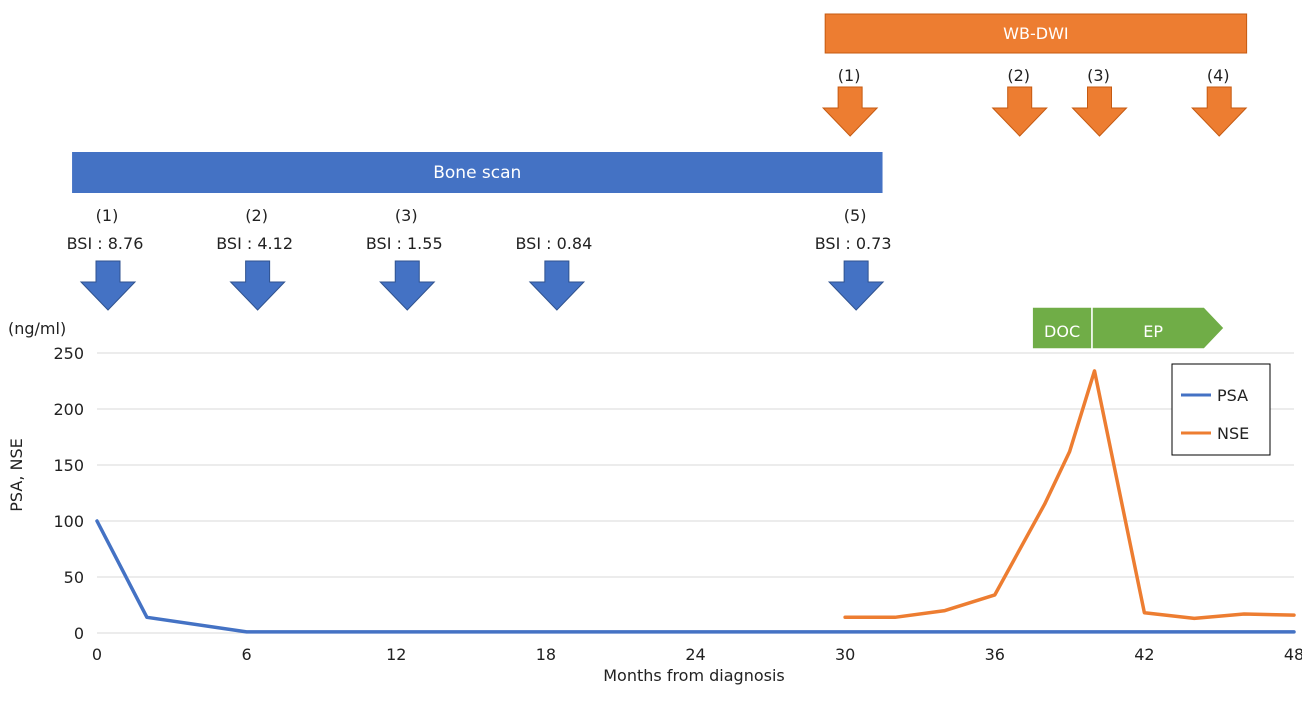 This screenshot has height=714, width=1302. What do you see at coordinates (79, 633) in the screenshot?
I see `y-tick-label: 0` at bounding box center [79, 633].